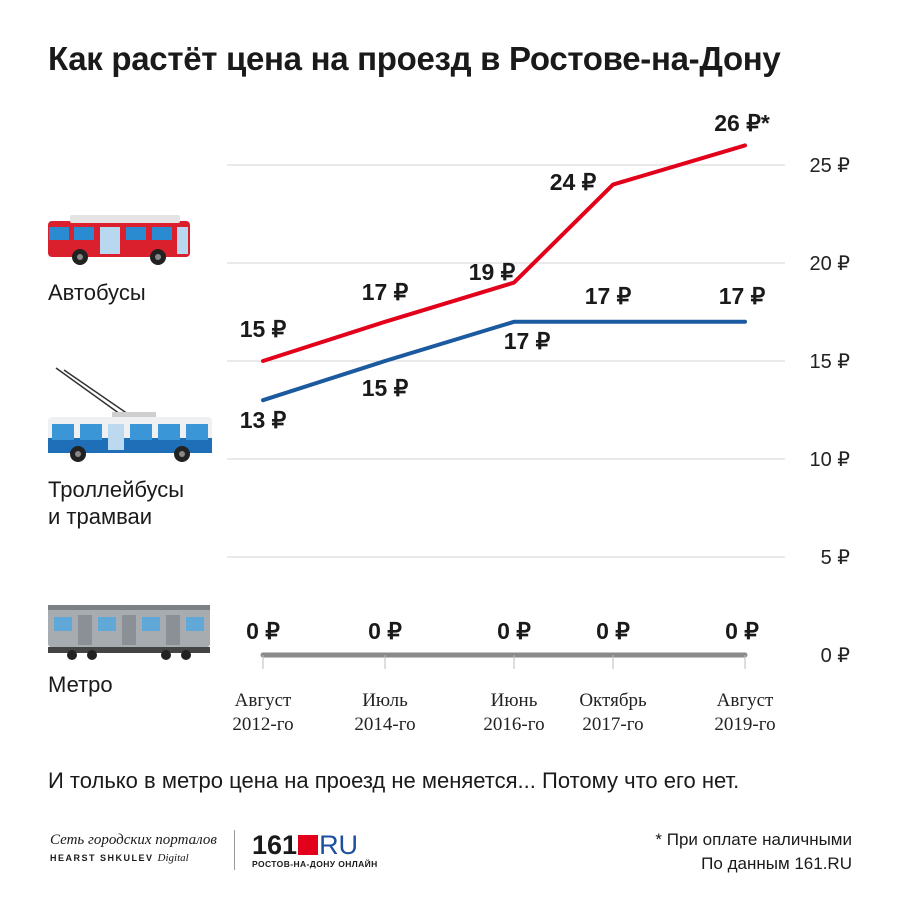 This screenshot has width=900, height=900. What do you see at coordinates (385, 292) in the screenshot?
I see `bus-value-label: 17 ₽` at bounding box center [385, 292].